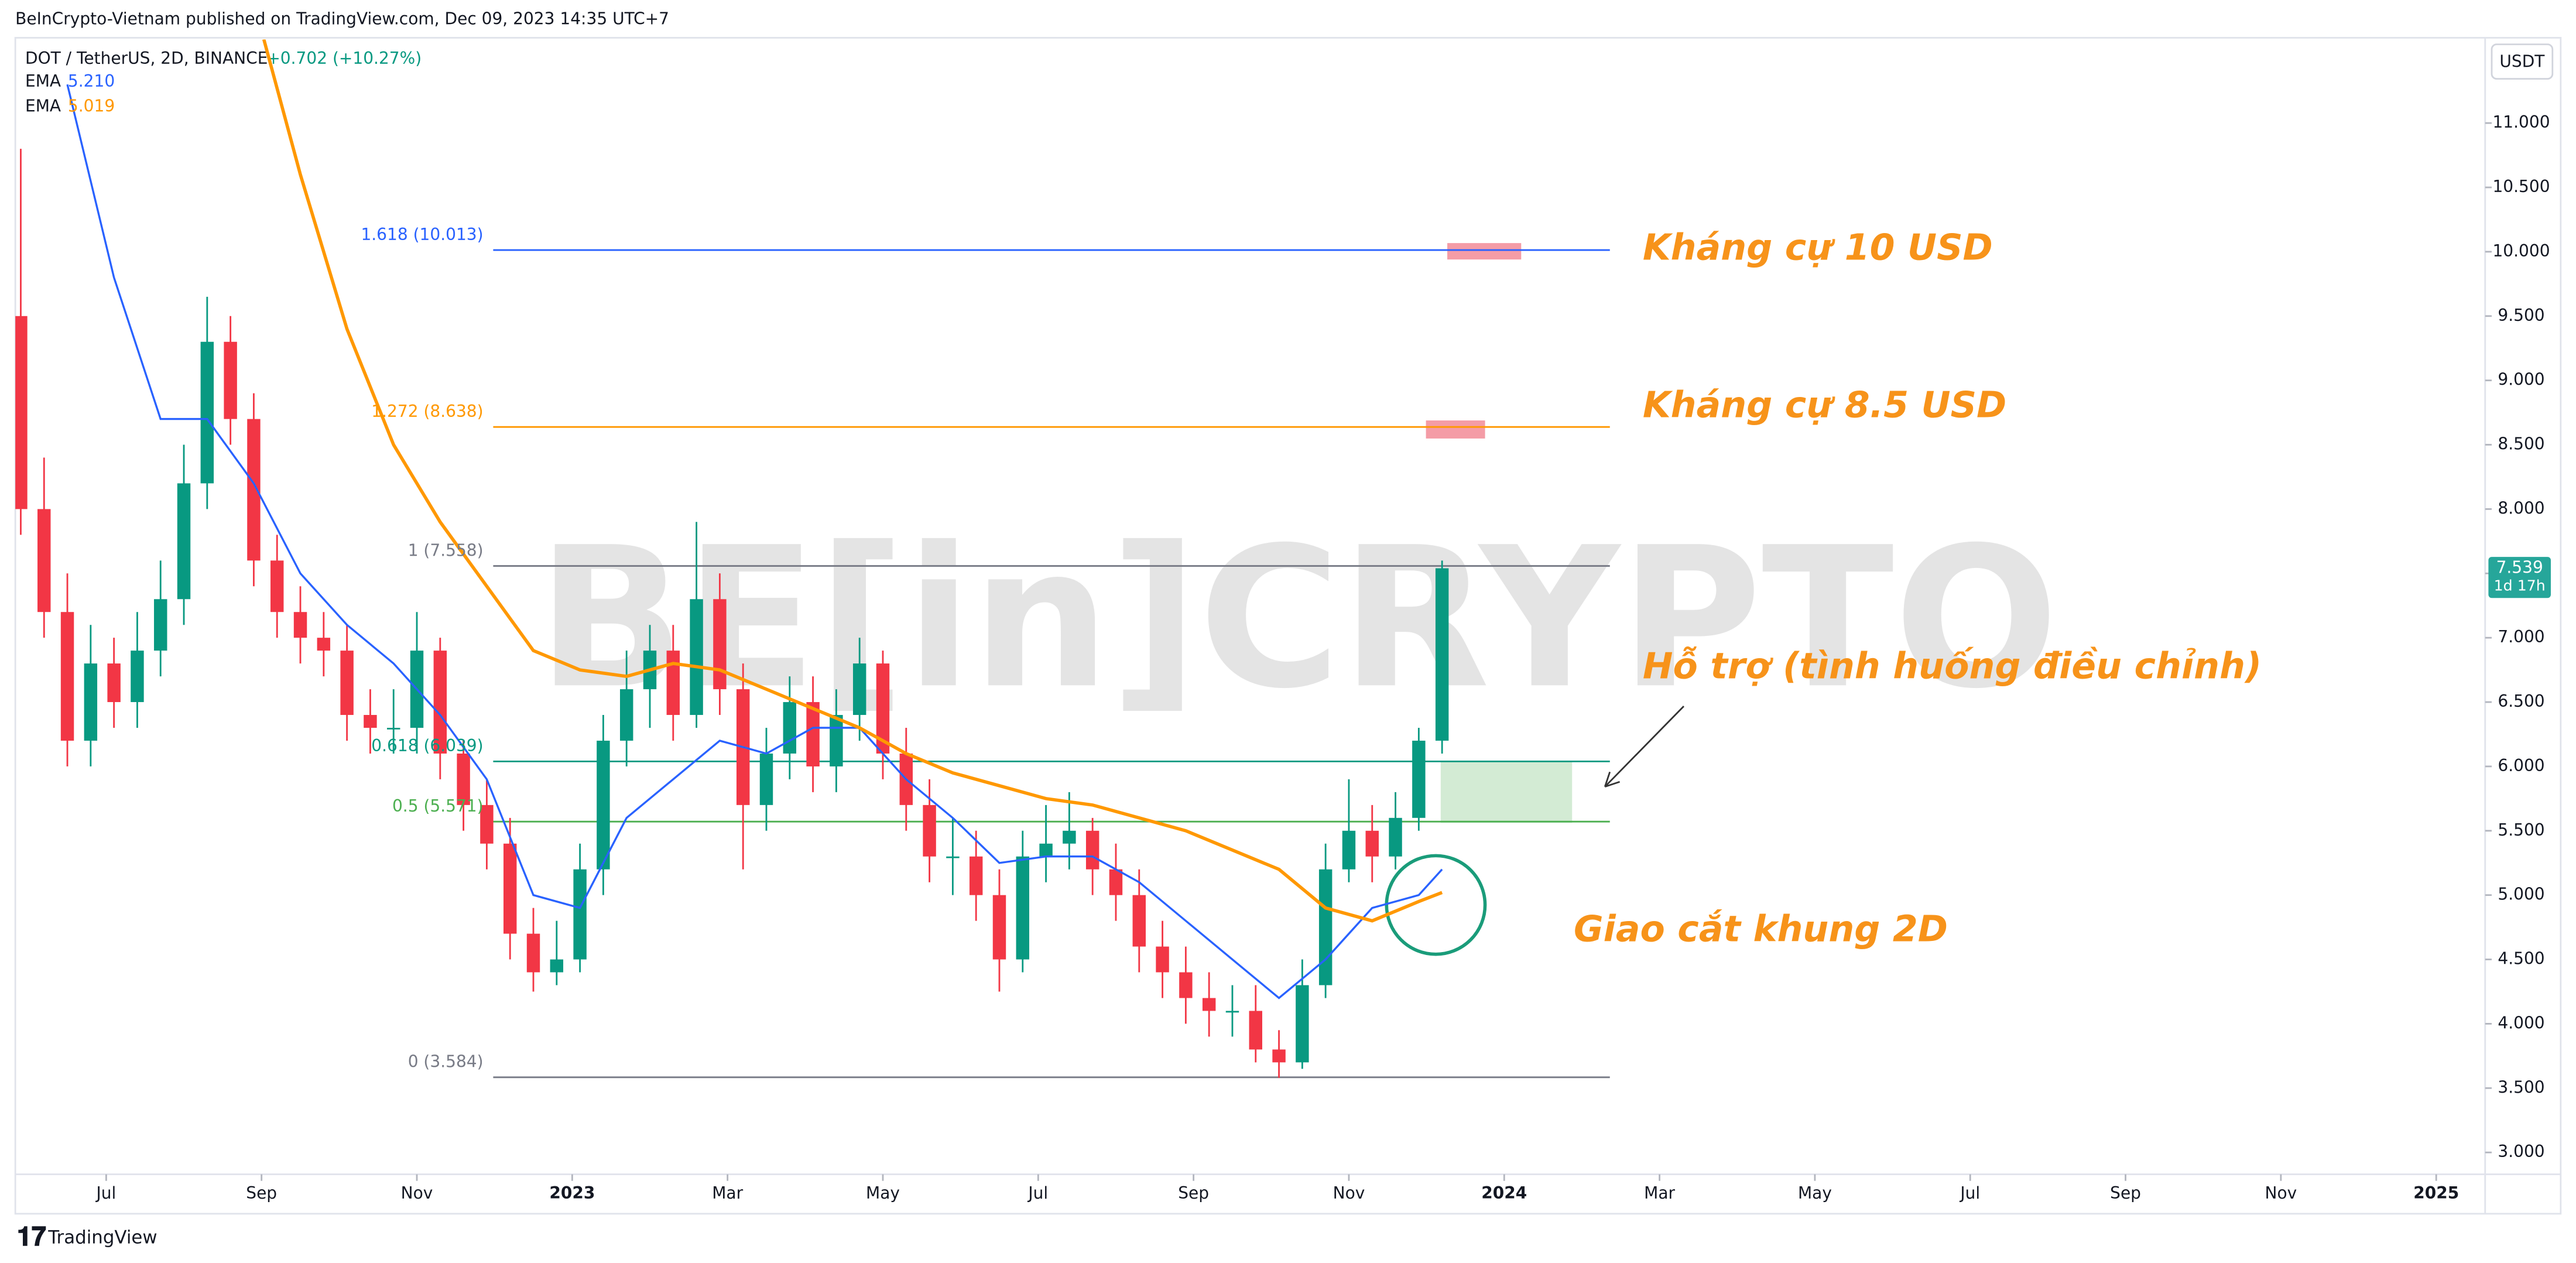 The width and height of the screenshot is (2576, 1263). Describe the element at coordinates (2521, 894) in the screenshot. I see `y-tick-label: 5.000` at that location.